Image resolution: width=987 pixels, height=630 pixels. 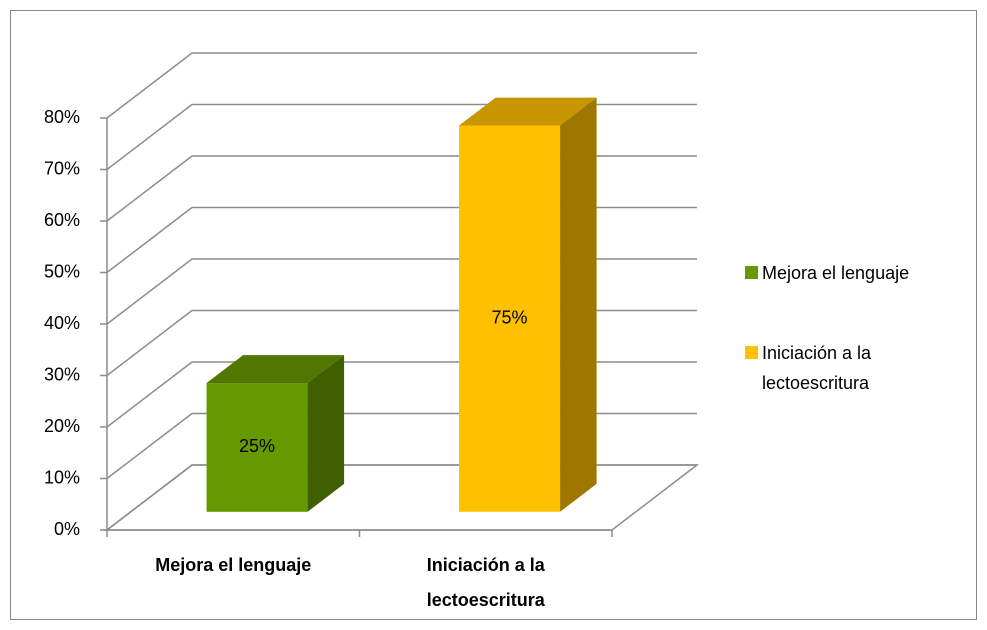 I want to click on data-label: 75%, so click(x=510, y=317).